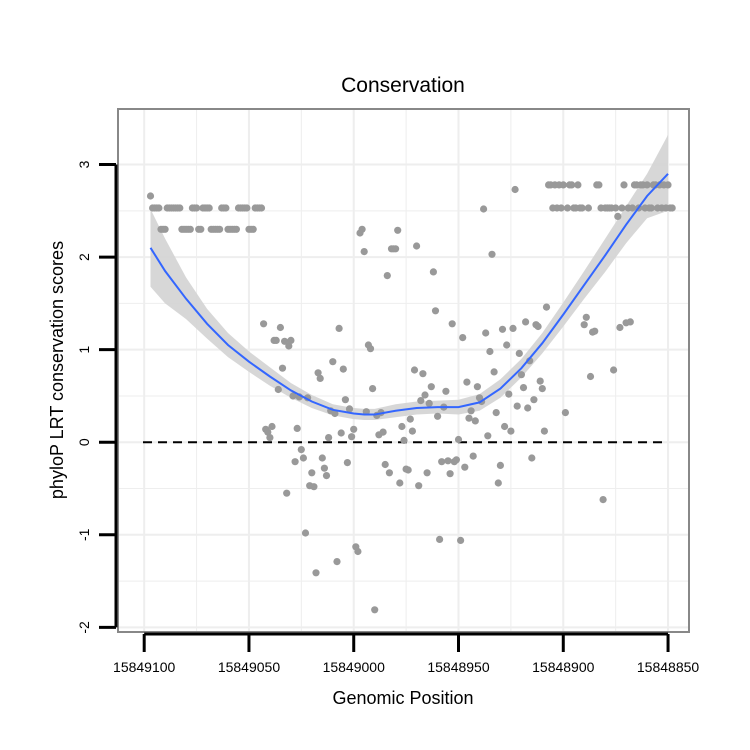 The width and height of the screenshot is (750, 750). Describe the element at coordinates (354, 667) in the screenshot. I see `x-tick-label: 15849000` at that location.